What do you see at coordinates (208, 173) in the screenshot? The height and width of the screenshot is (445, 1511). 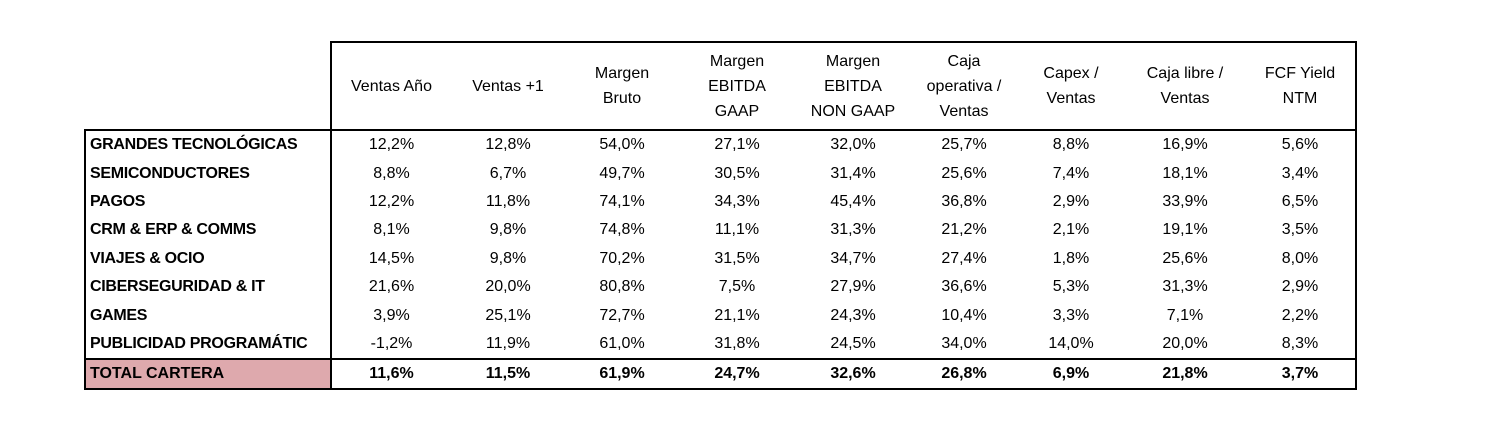 I see `row-category-cell: SEMICONDUCTORES` at bounding box center [208, 173].